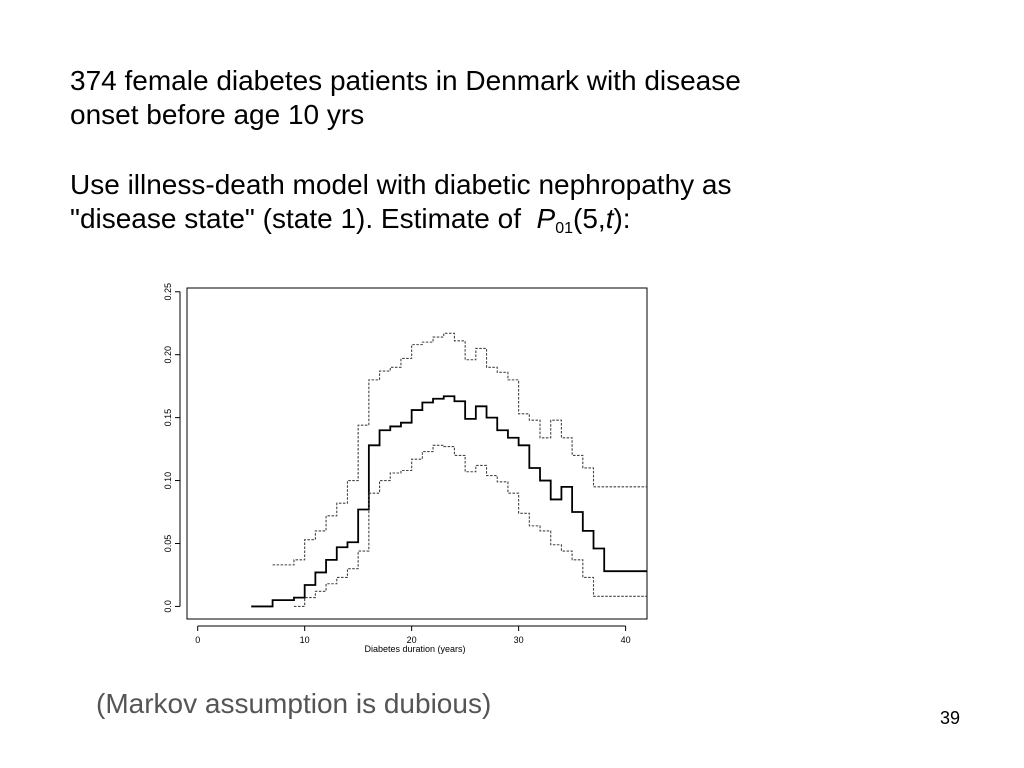  What do you see at coordinates (197, 640) in the screenshot?
I see `x-tick-label: 0` at bounding box center [197, 640].